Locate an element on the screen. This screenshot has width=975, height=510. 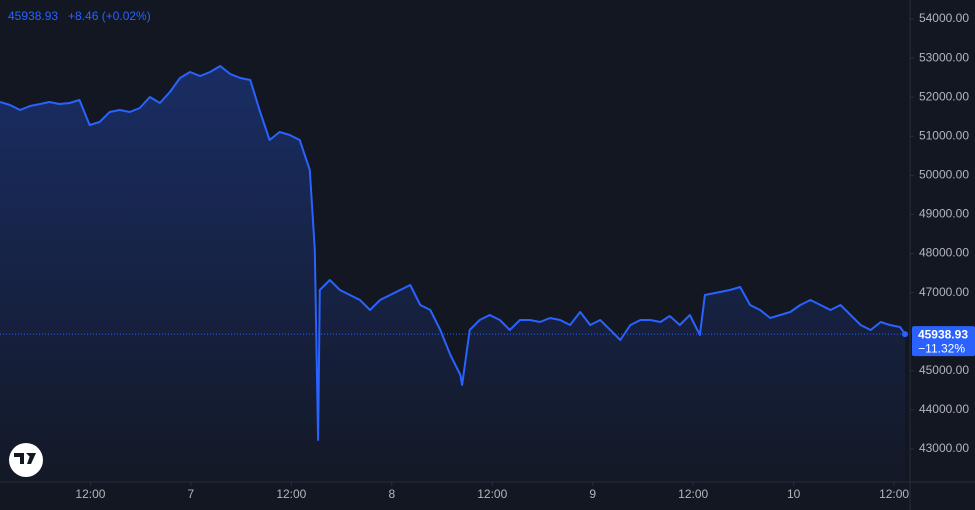
y-tick-label: 43000.00 is located at coordinates (944, 448).